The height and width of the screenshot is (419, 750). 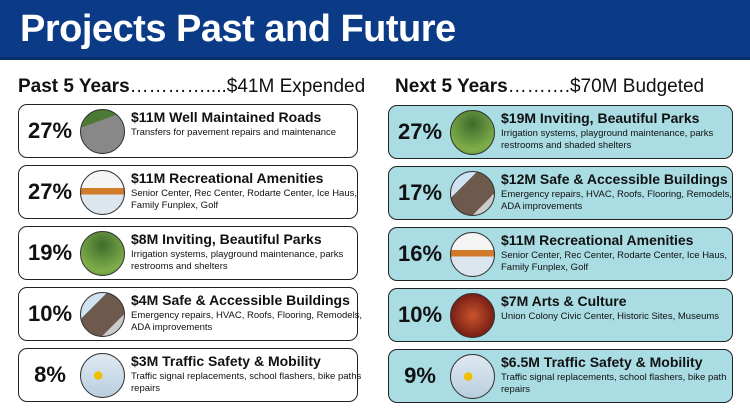 What do you see at coordinates (74, 86) in the screenshot?
I see `past-label: Past 5 Years` at bounding box center [74, 86].